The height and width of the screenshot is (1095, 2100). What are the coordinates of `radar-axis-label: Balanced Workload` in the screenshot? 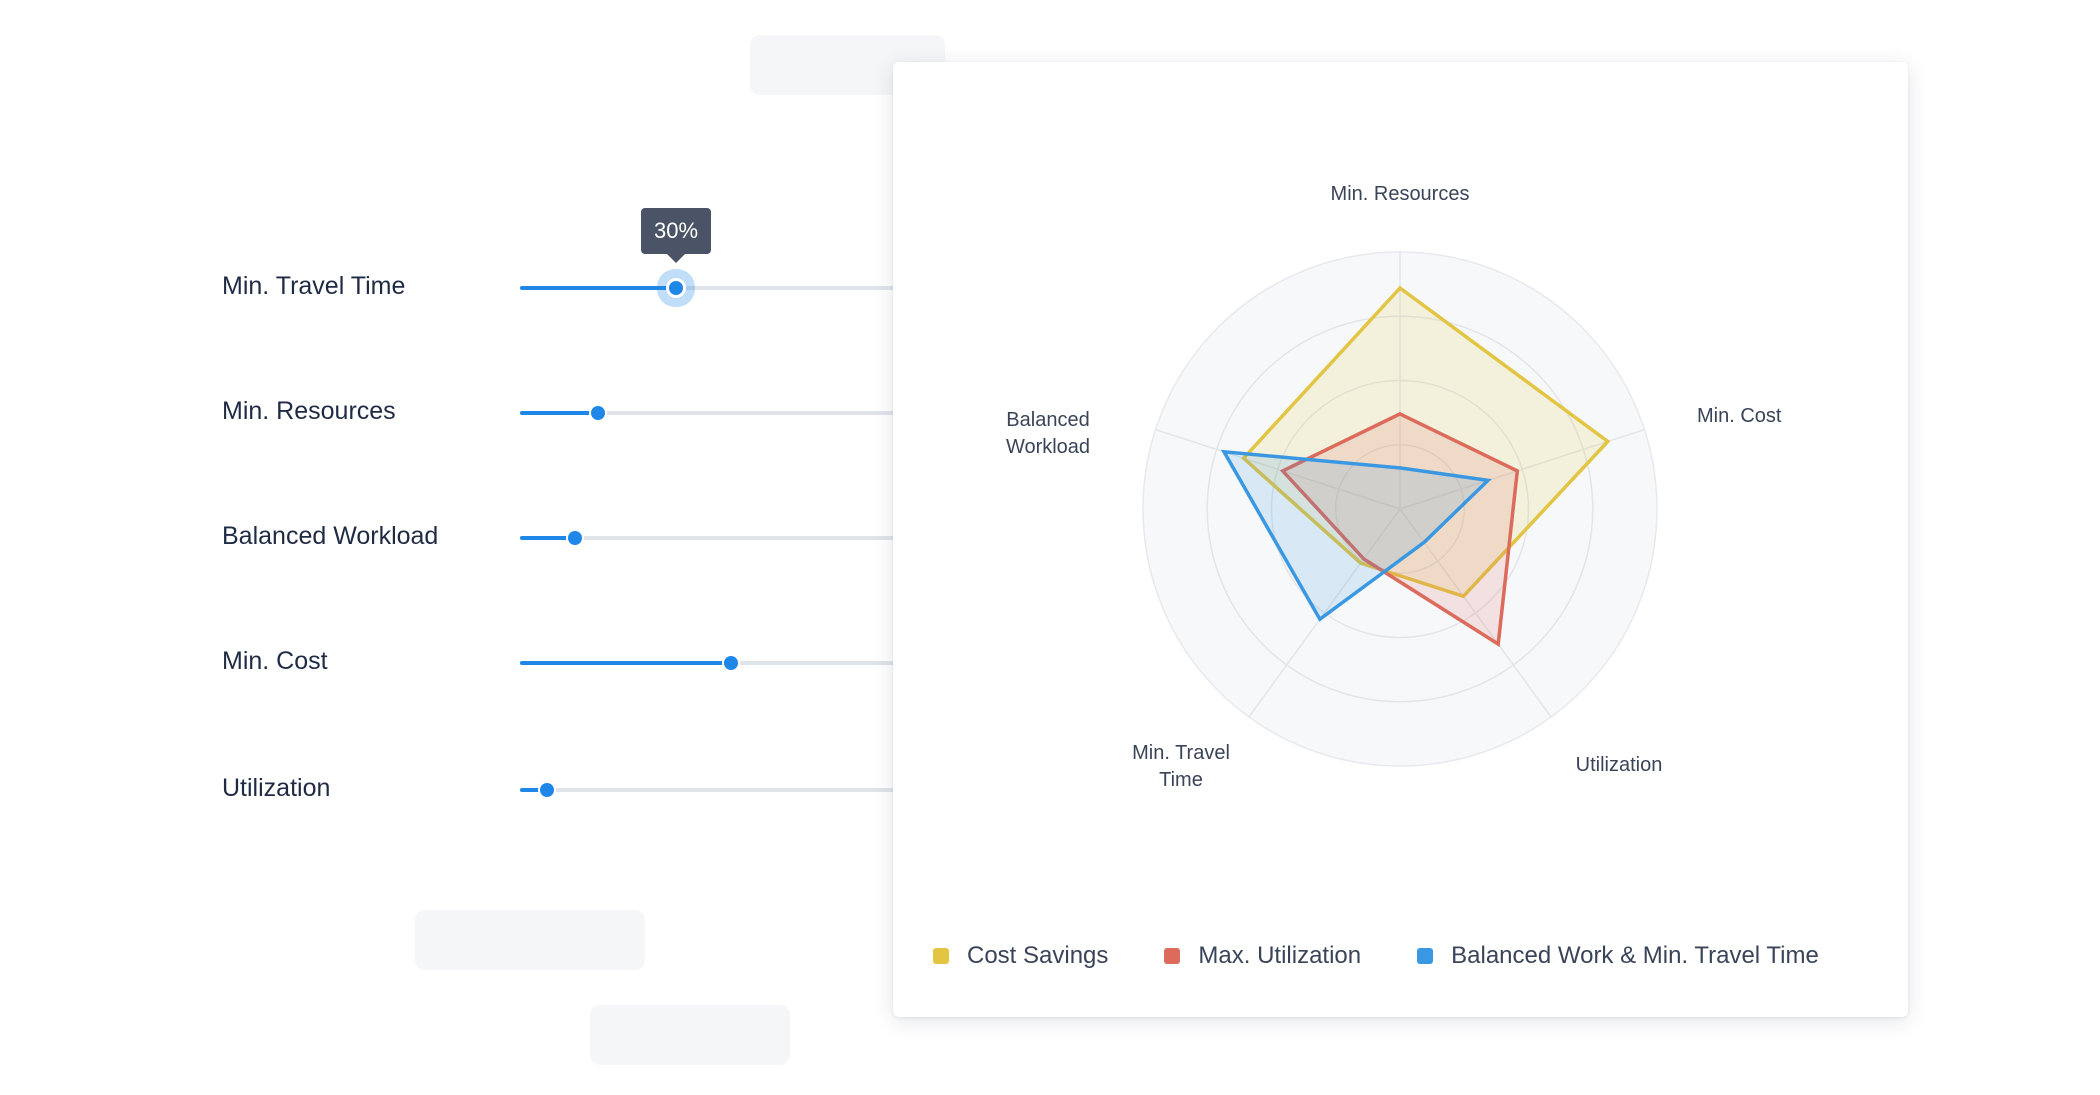 It's located at (1048, 433).